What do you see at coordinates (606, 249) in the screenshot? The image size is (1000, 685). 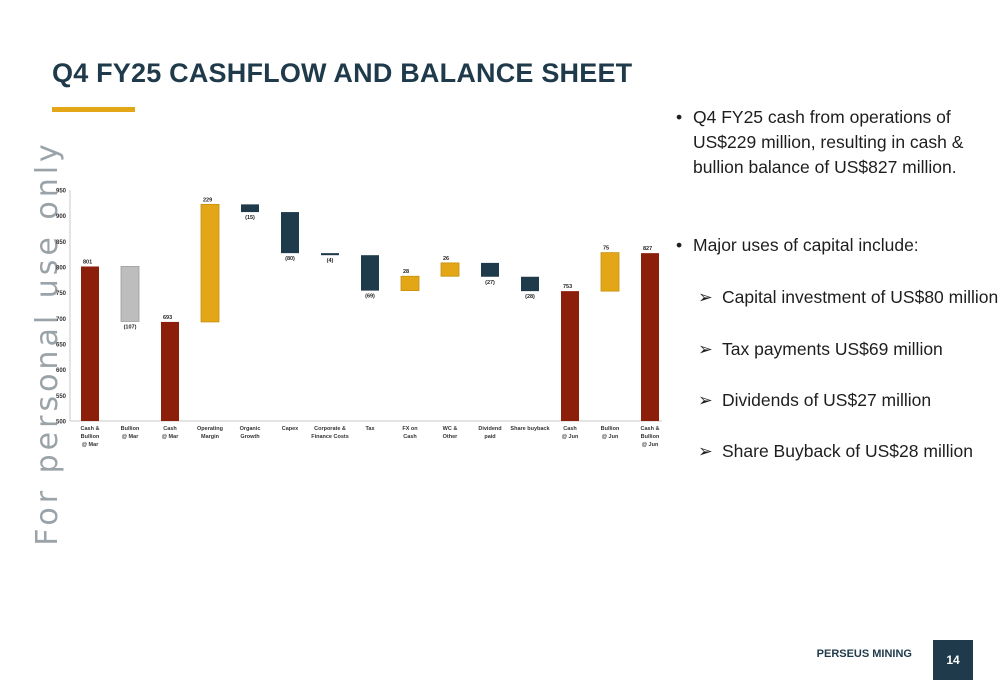 I see `bar-value-label: 75` at bounding box center [606, 249].